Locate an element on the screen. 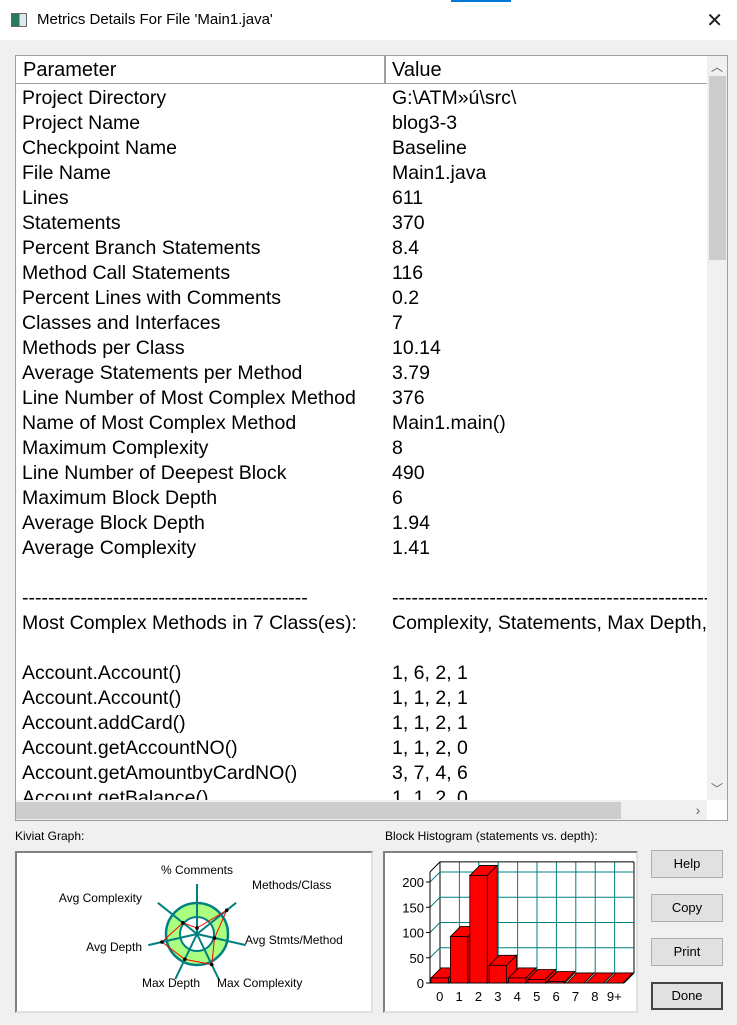  value-cell: 0.2 is located at coordinates (406, 298).